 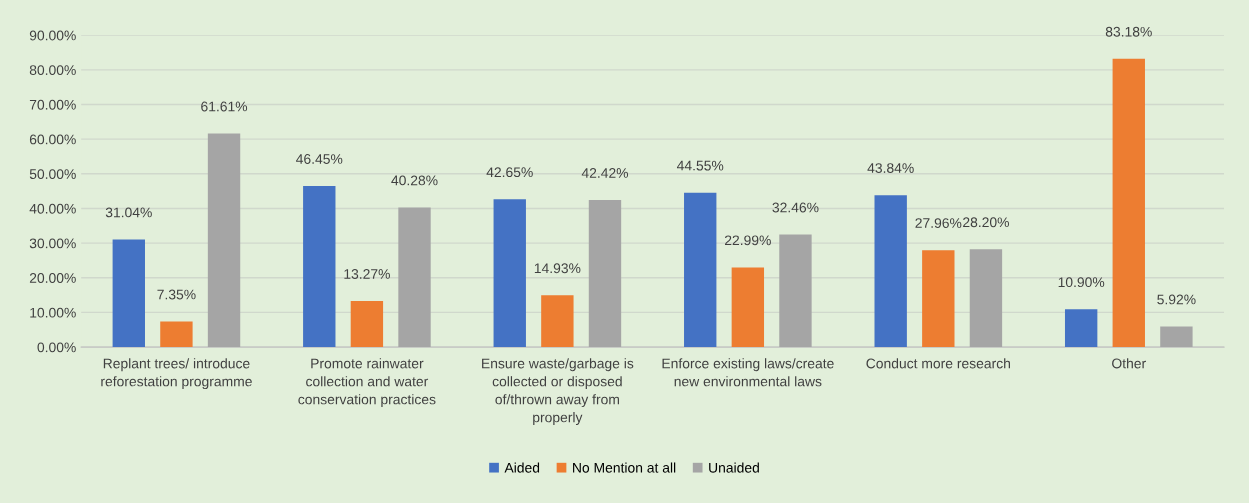 What do you see at coordinates (986, 222) in the screenshot?
I see `data-label: 28.20%` at bounding box center [986, 222].